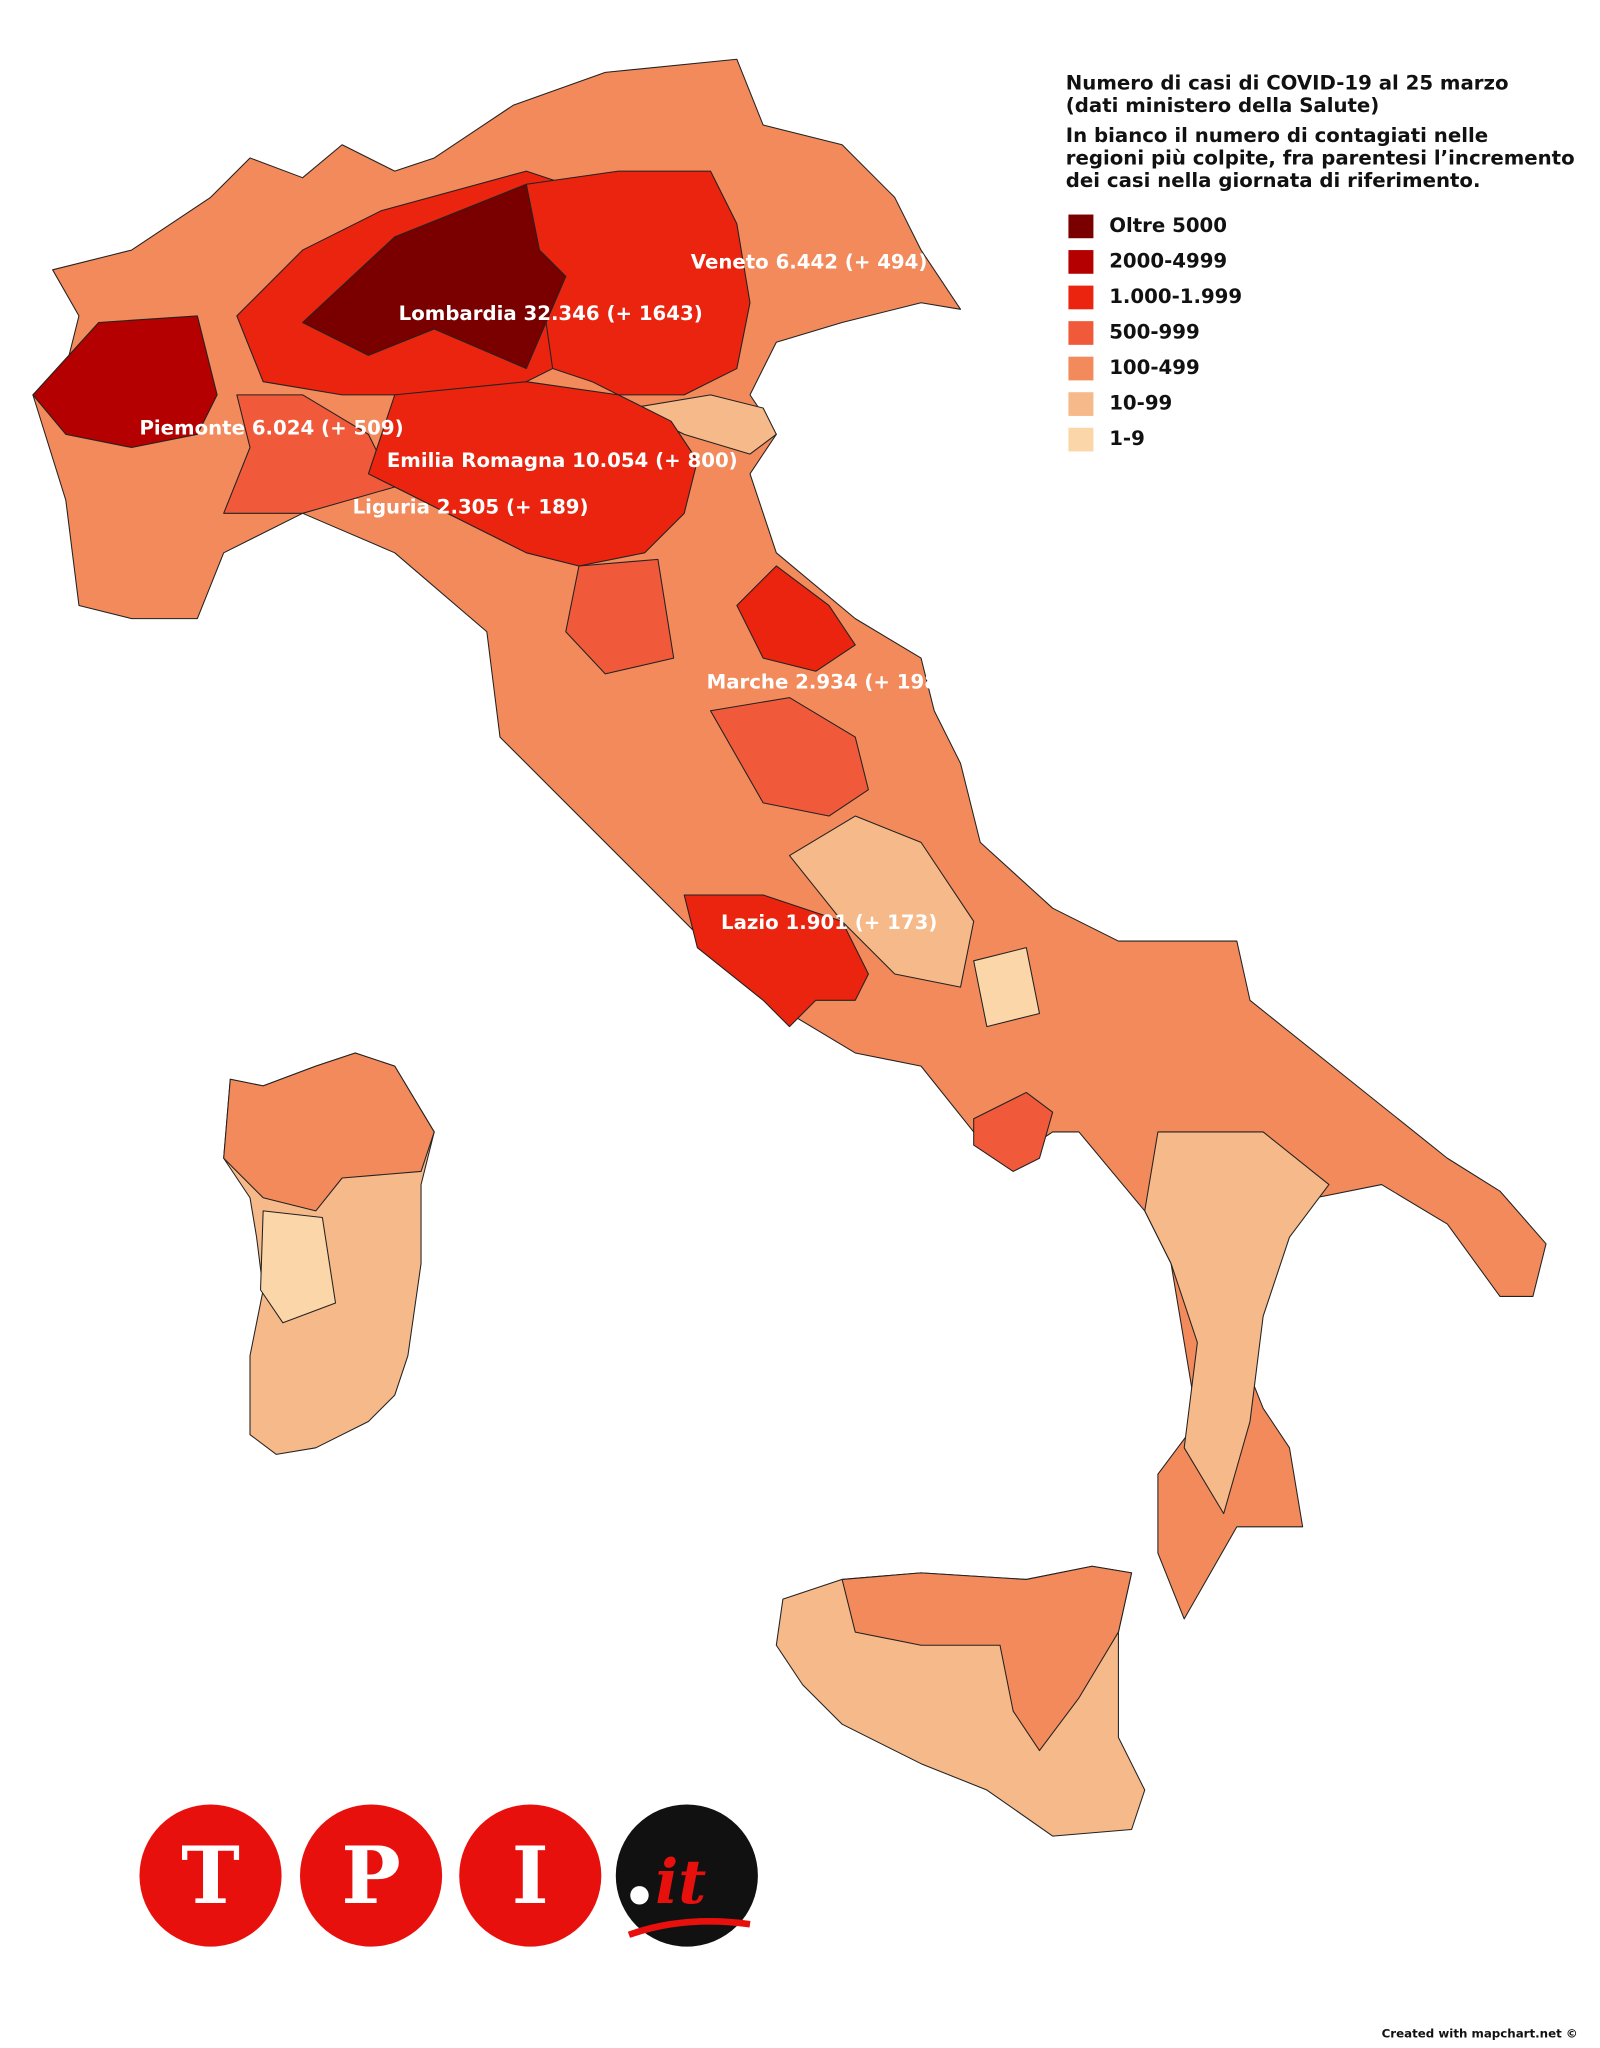 This screenshot has width=1600, height=2048. Describe the element at coordinates (532, 474) in the screenshot. I see `emilia-romagna` at that location.